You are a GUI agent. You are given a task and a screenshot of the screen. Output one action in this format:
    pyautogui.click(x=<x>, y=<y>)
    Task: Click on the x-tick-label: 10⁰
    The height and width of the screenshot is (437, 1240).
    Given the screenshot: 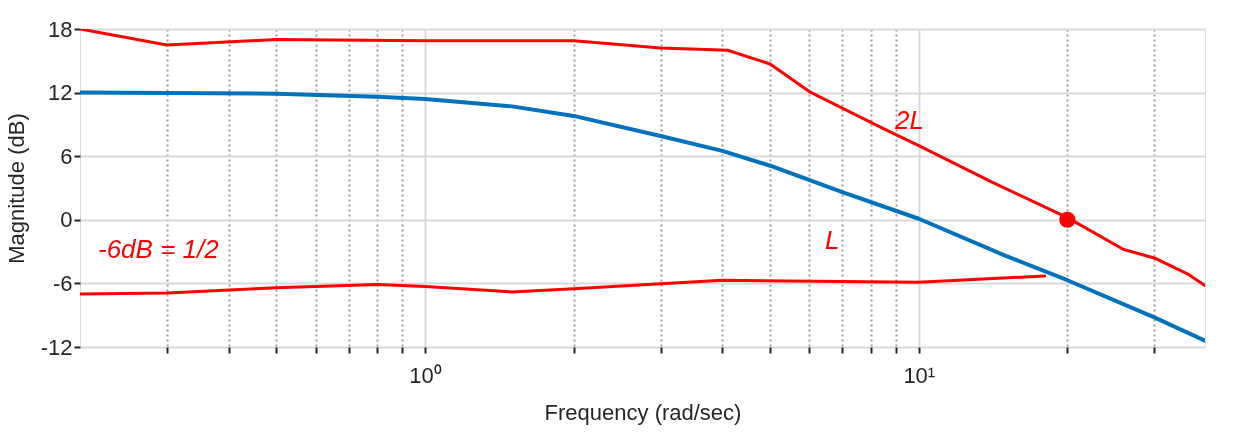 What is the action you would take?
    pyautogui.click(x=425, y=375)
    